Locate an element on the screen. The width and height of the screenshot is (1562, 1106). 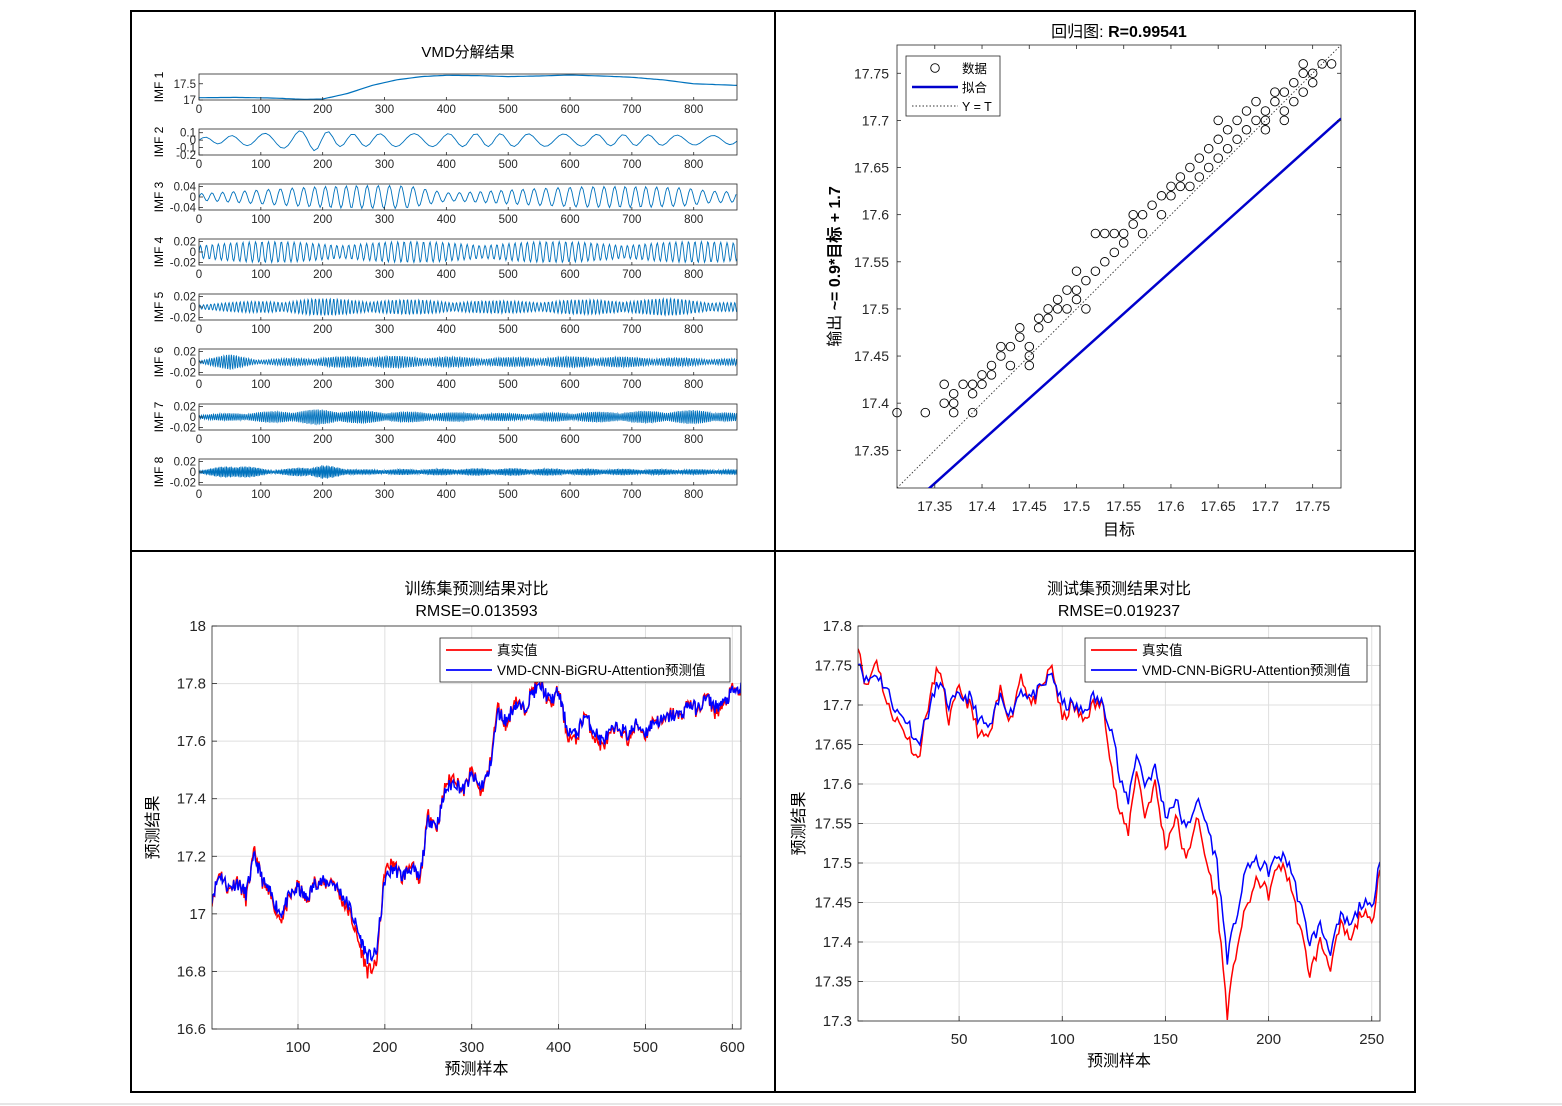
identity-line is located at coordinates (1119, 266).